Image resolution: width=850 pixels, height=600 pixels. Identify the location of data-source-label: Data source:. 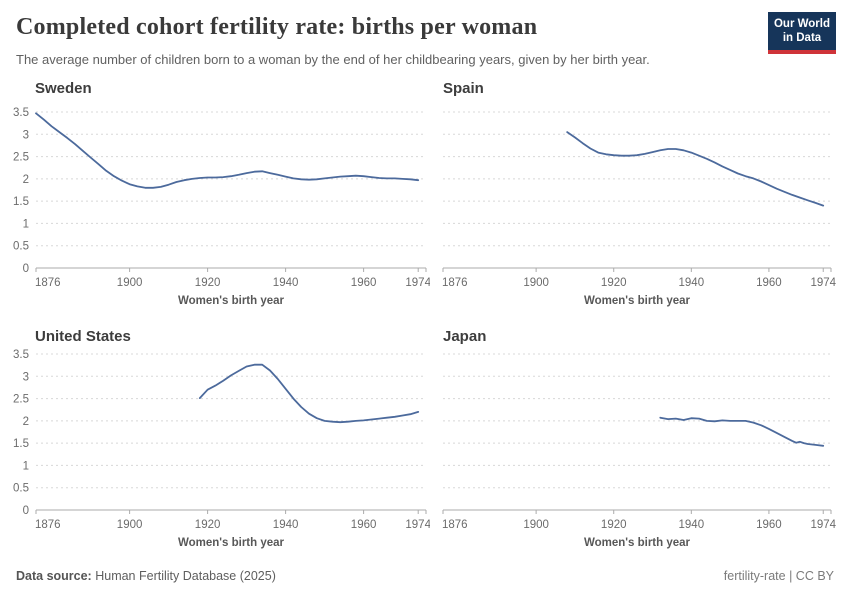
(54, 576).